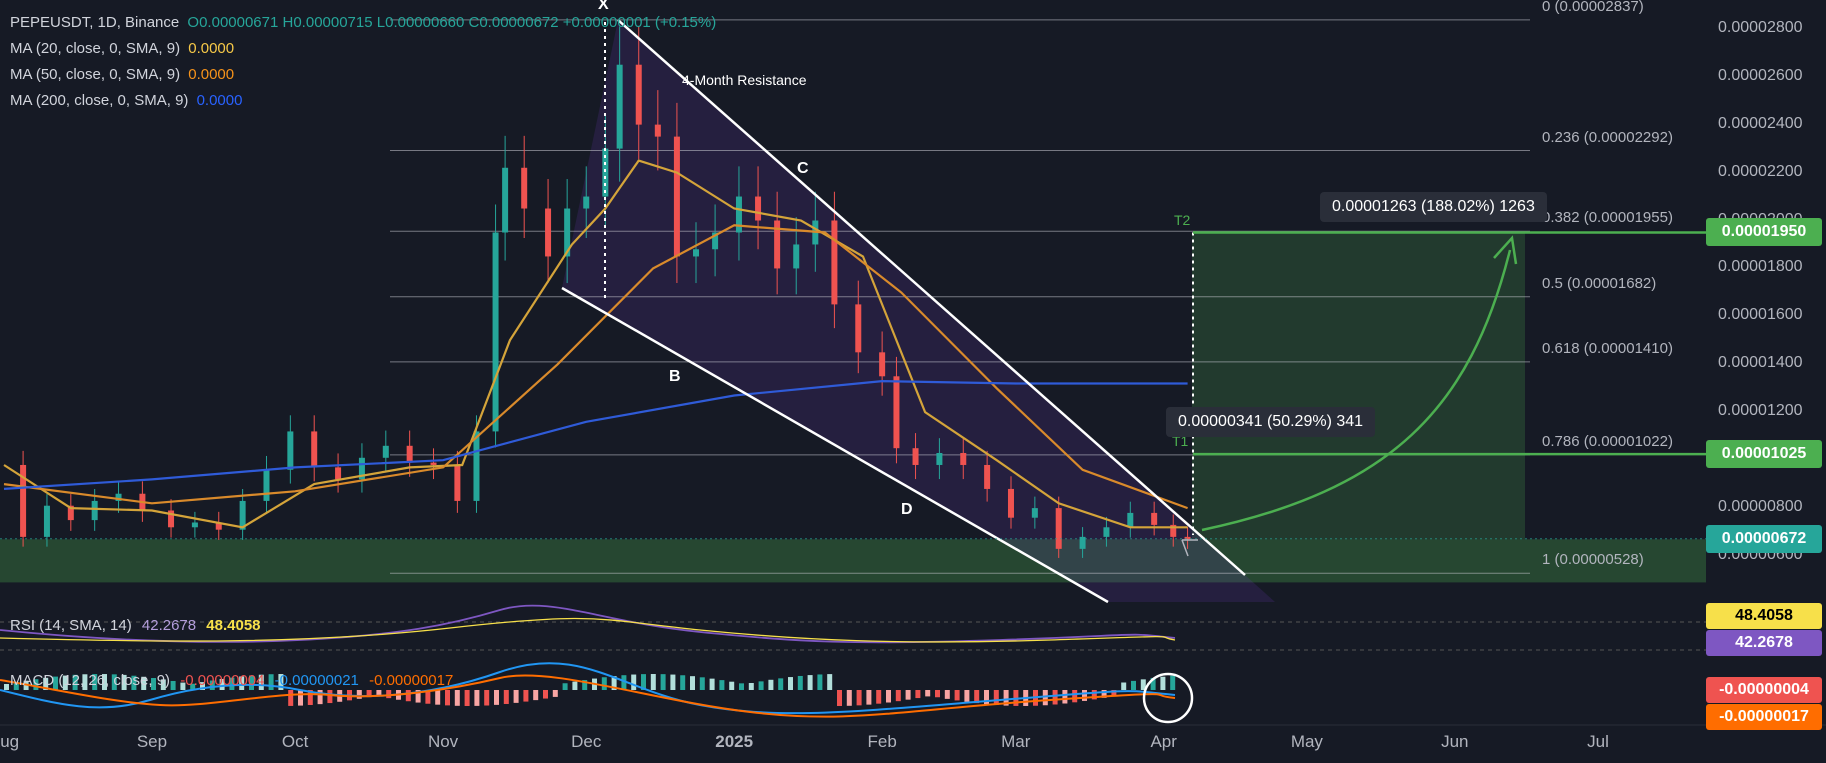 This screenshot has height=763, width=1826. I want to click on y-tick-3: 0.00002200, so click(1760, 171).